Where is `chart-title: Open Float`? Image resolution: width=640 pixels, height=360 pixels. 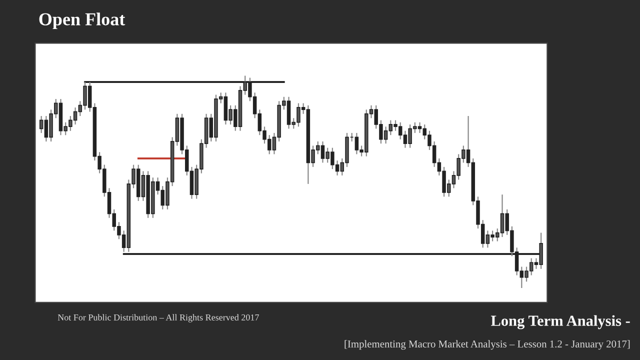
chart-title: Open Float is located at coordinates (82, 21).